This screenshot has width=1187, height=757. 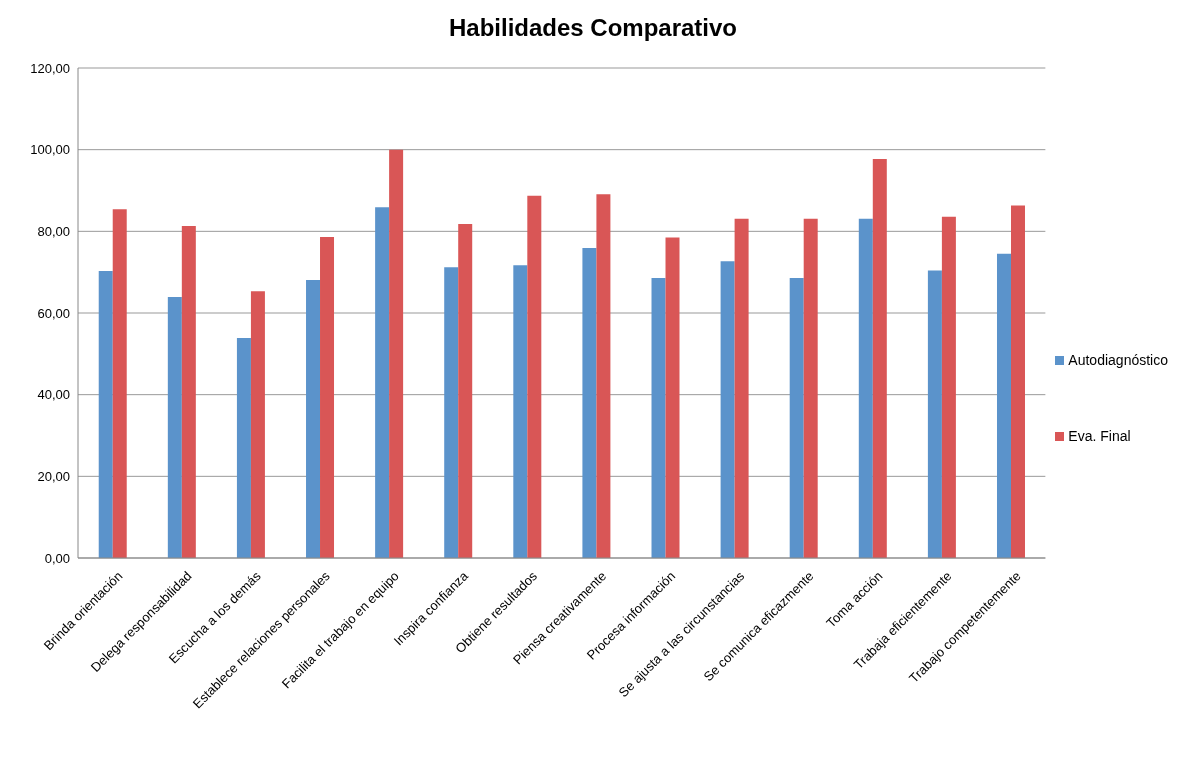 I want to click on chart-title: Habilidades Comparativo, so click(x=593, y=28).